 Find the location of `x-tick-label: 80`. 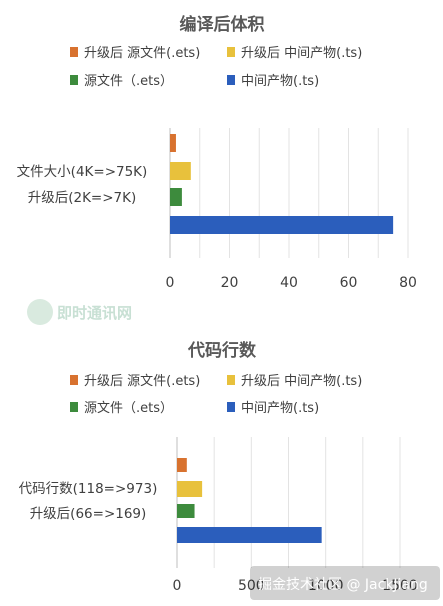

x-tick-label: 80 is located at coordinates (408, 283).